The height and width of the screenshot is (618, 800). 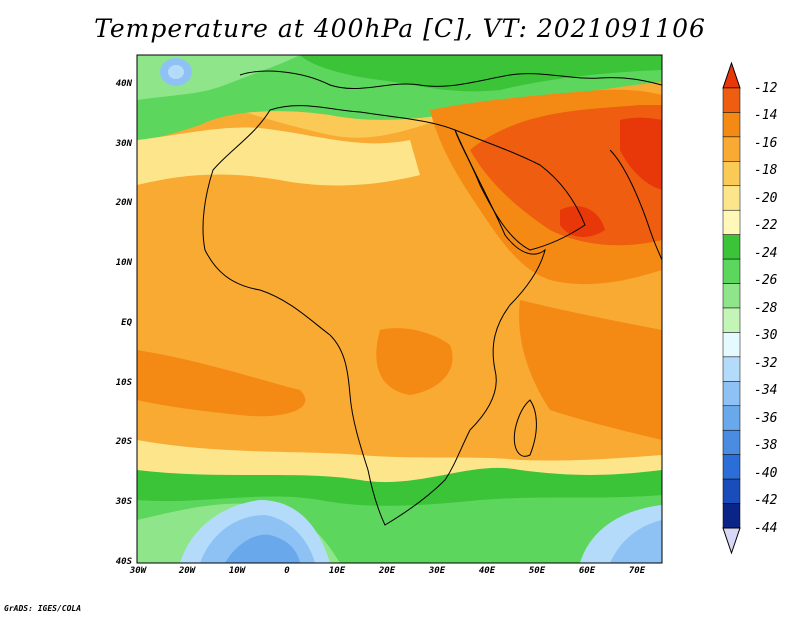 What do you see at coordinates (123, 502) in the screenshot?
I see `lat-label-30s: 30S` at bounding box center [123, 502].